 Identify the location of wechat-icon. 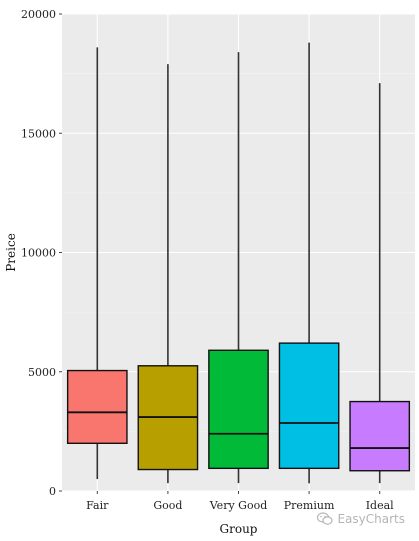
(325, 518).